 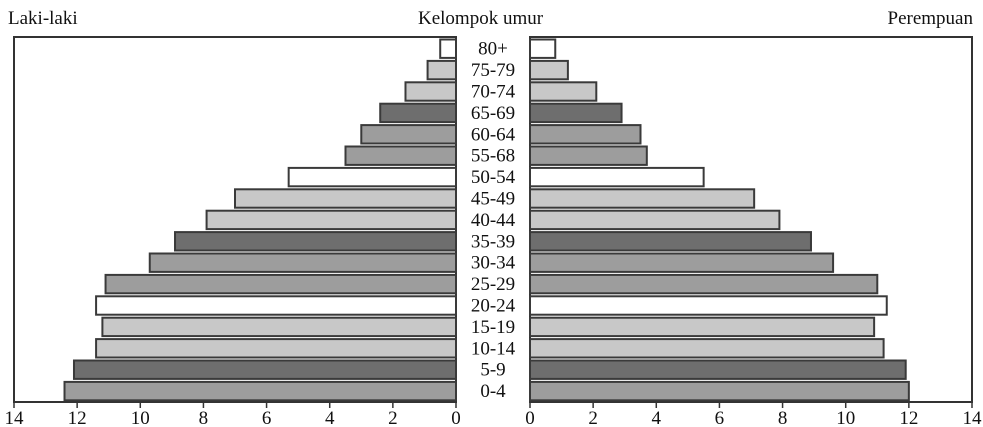 I want to click on age-group-label: 30-34, so click(x=493, y=263).